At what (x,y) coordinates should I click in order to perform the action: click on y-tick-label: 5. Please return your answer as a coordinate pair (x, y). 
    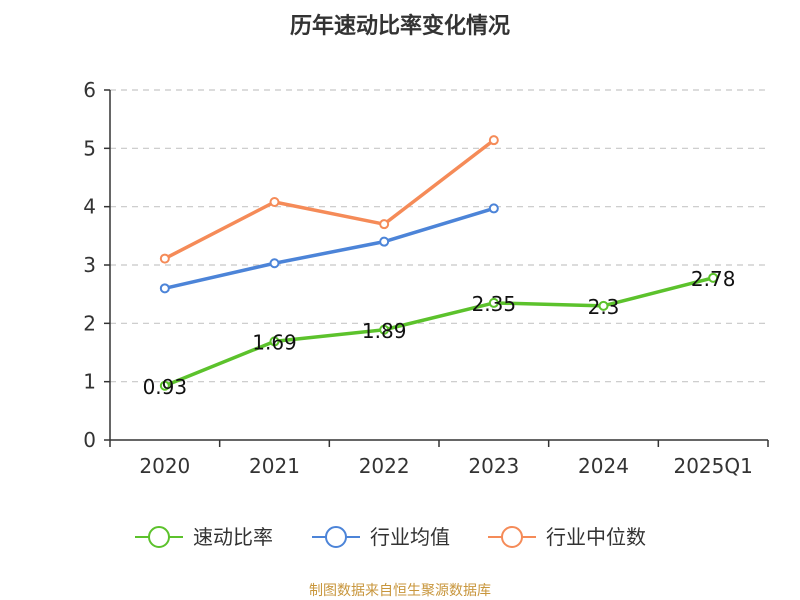
    Looking at the image, I should click on (89, 148).